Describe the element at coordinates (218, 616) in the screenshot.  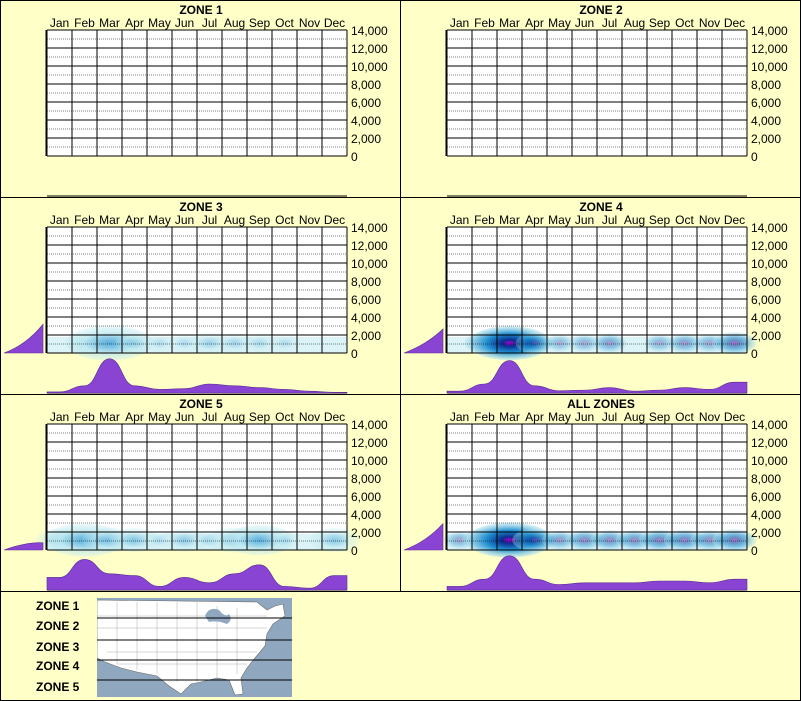
I see `great-lakes` at that location.